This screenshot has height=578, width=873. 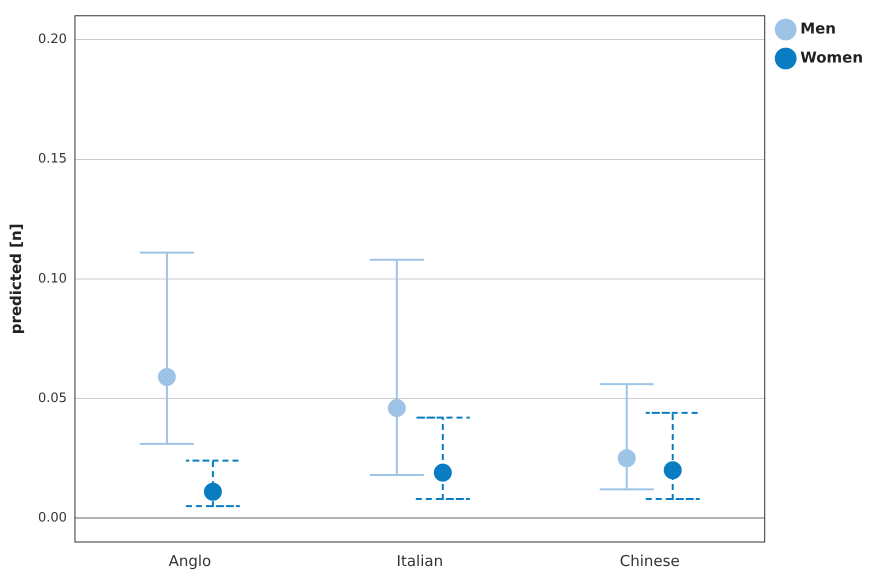 I want to click on x-tick-label: Anglo, so click(x=190, y=561).